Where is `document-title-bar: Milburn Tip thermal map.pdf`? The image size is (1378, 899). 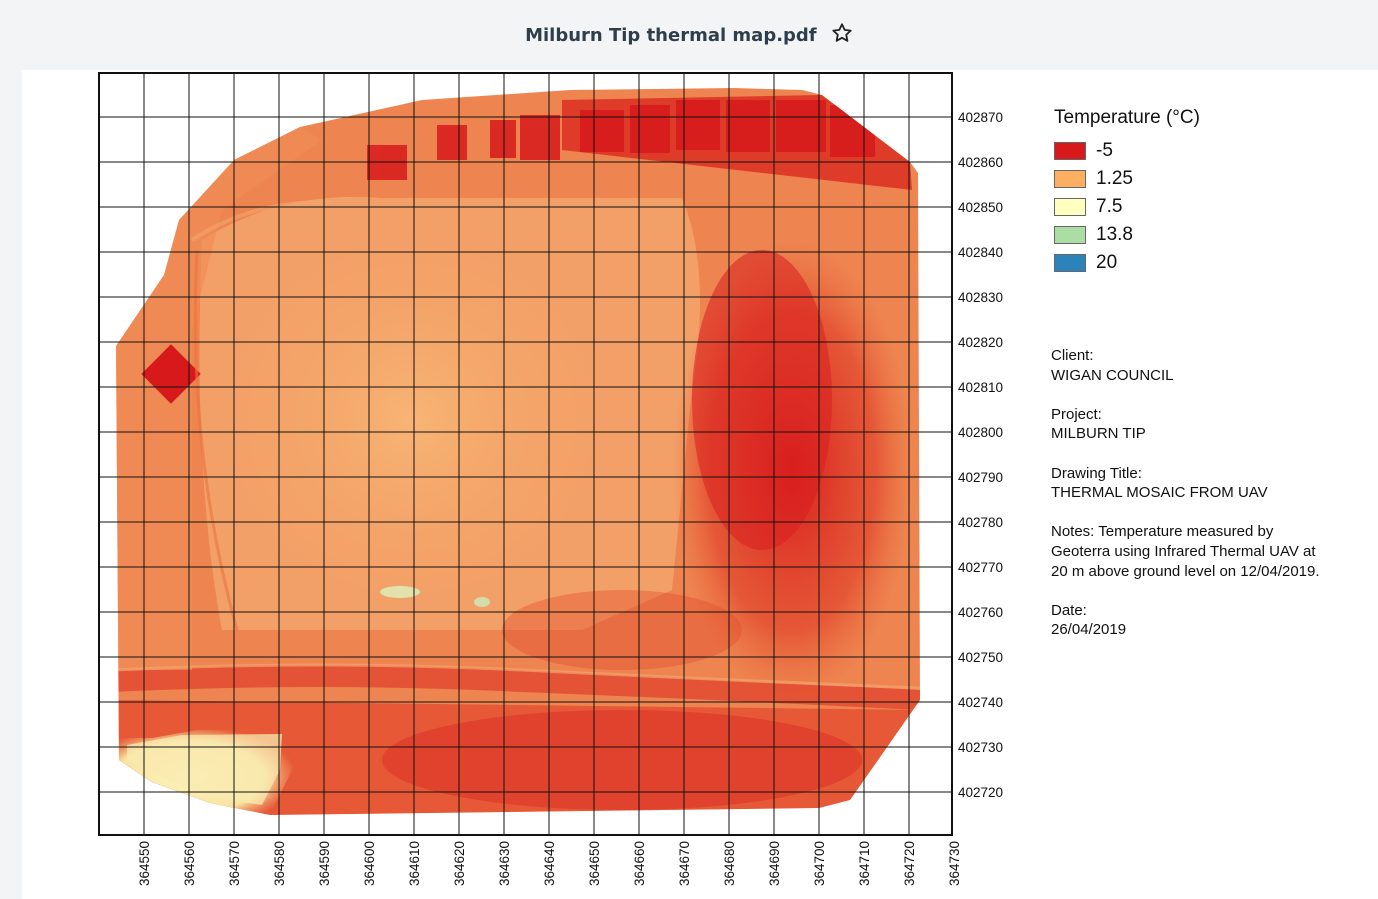
document-title-bar: Milburn Tip thermal map.pdf is located at coordinates (689, 35).